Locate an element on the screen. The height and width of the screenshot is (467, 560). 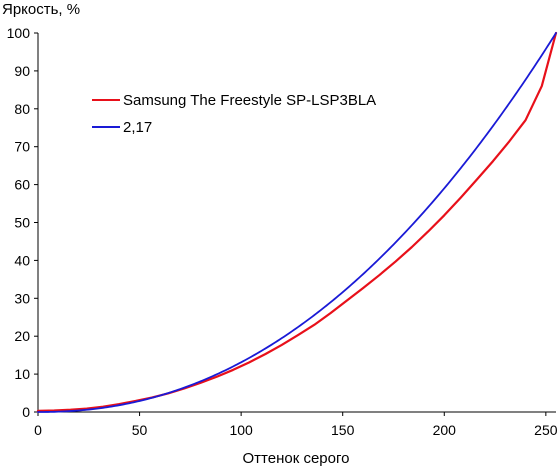
x-tick-label: 100 is located at coordinates (241, 430).